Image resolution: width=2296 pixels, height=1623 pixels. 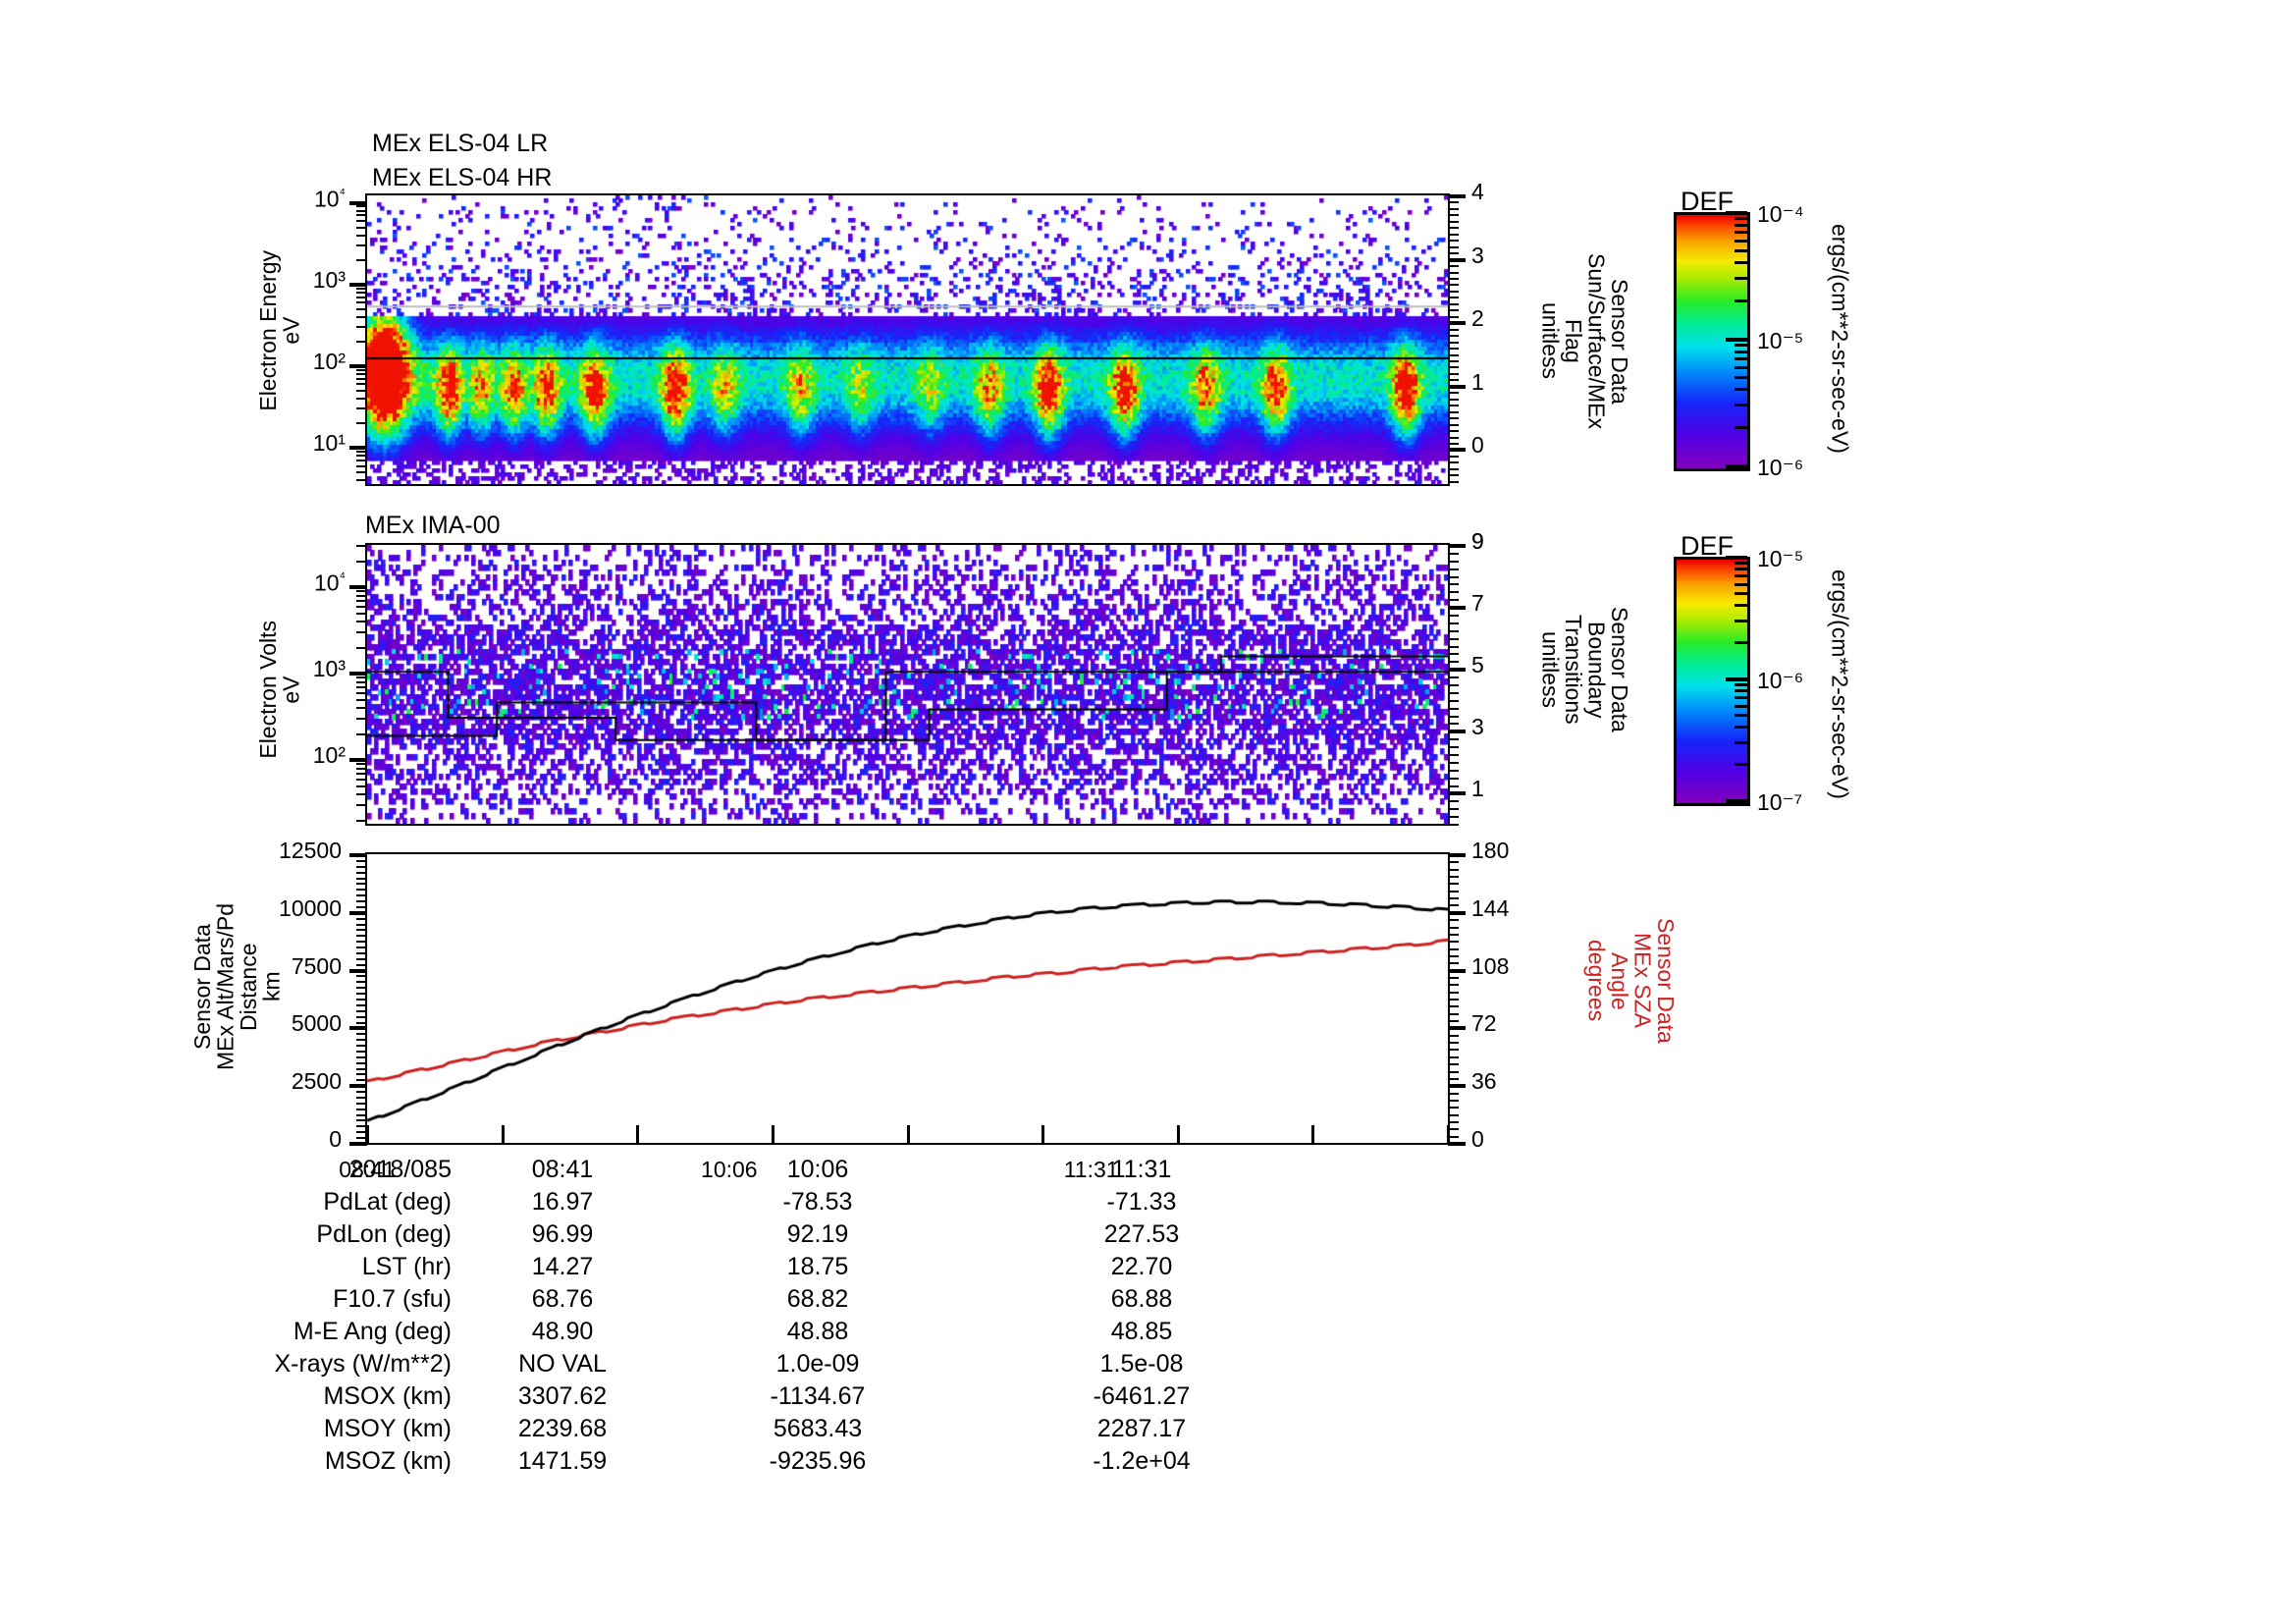 What do you see at coordinates (363, 1364) in the screenshot?
I see `table-row-label: X-rays (W/m**2)` at bounding box center [363, 1364].